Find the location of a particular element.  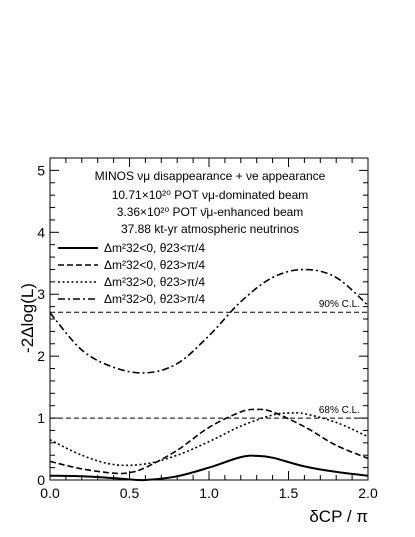

legend-label: Δm²32<0, θ23<π/4 is located at coordinates (154, 248).